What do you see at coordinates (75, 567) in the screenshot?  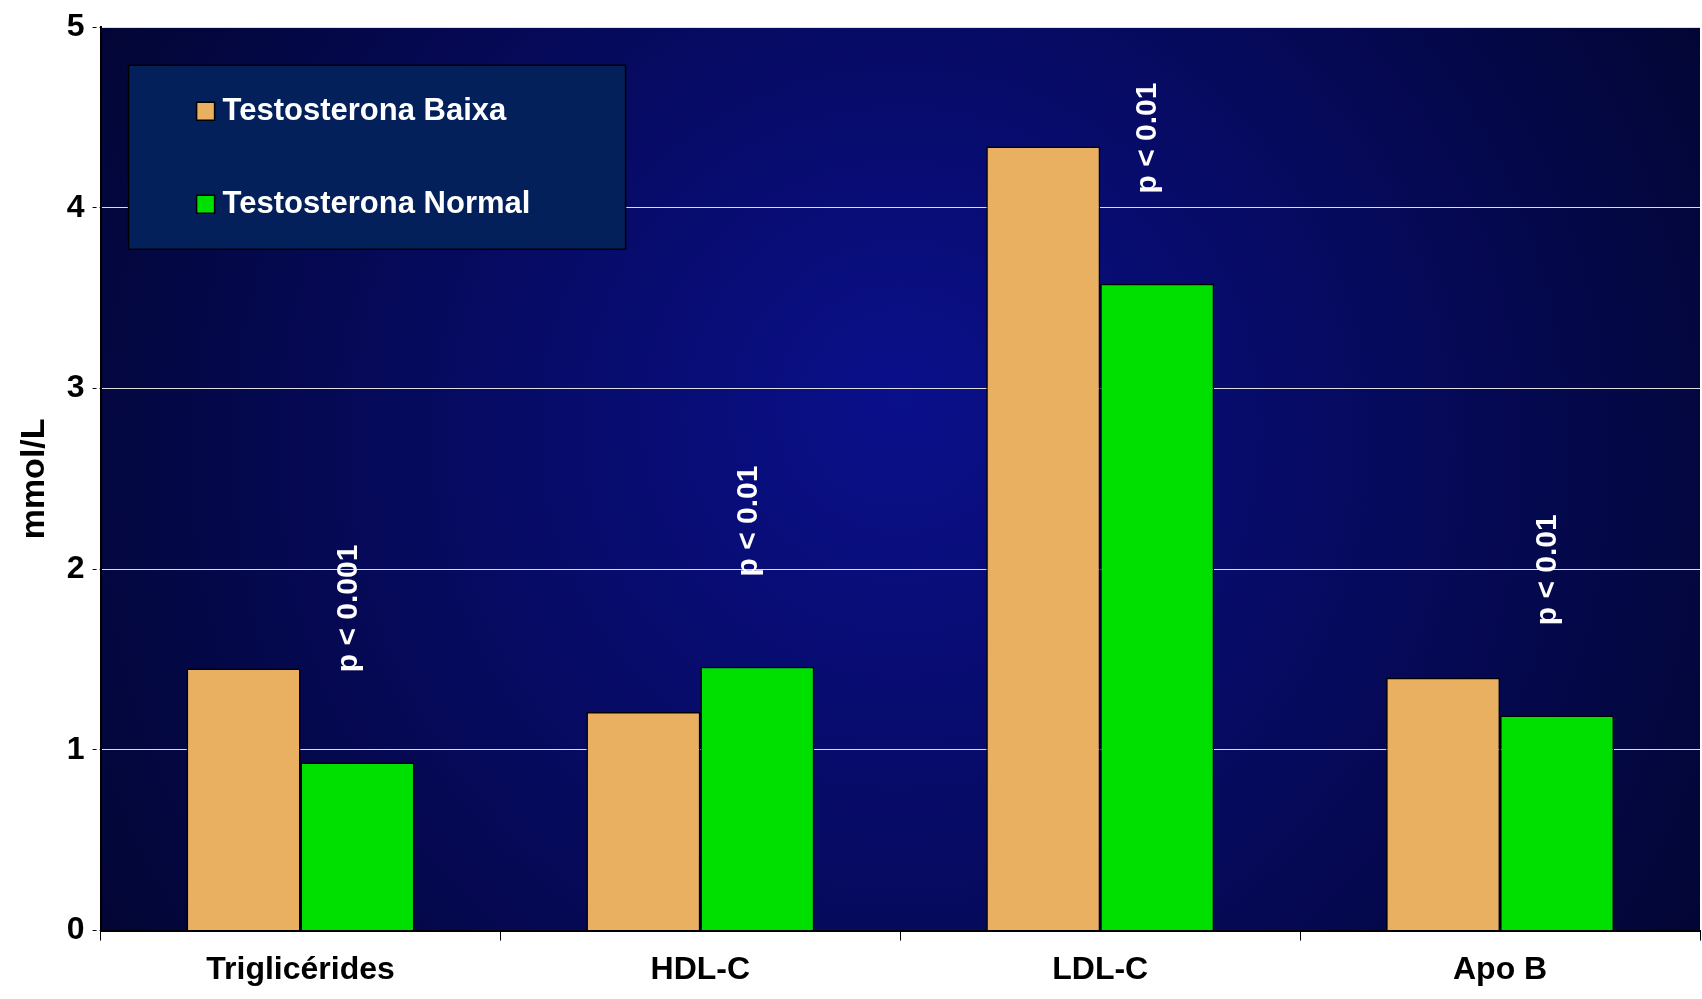 I see `y-tick-label: 2` at bounding box center [75, 567].